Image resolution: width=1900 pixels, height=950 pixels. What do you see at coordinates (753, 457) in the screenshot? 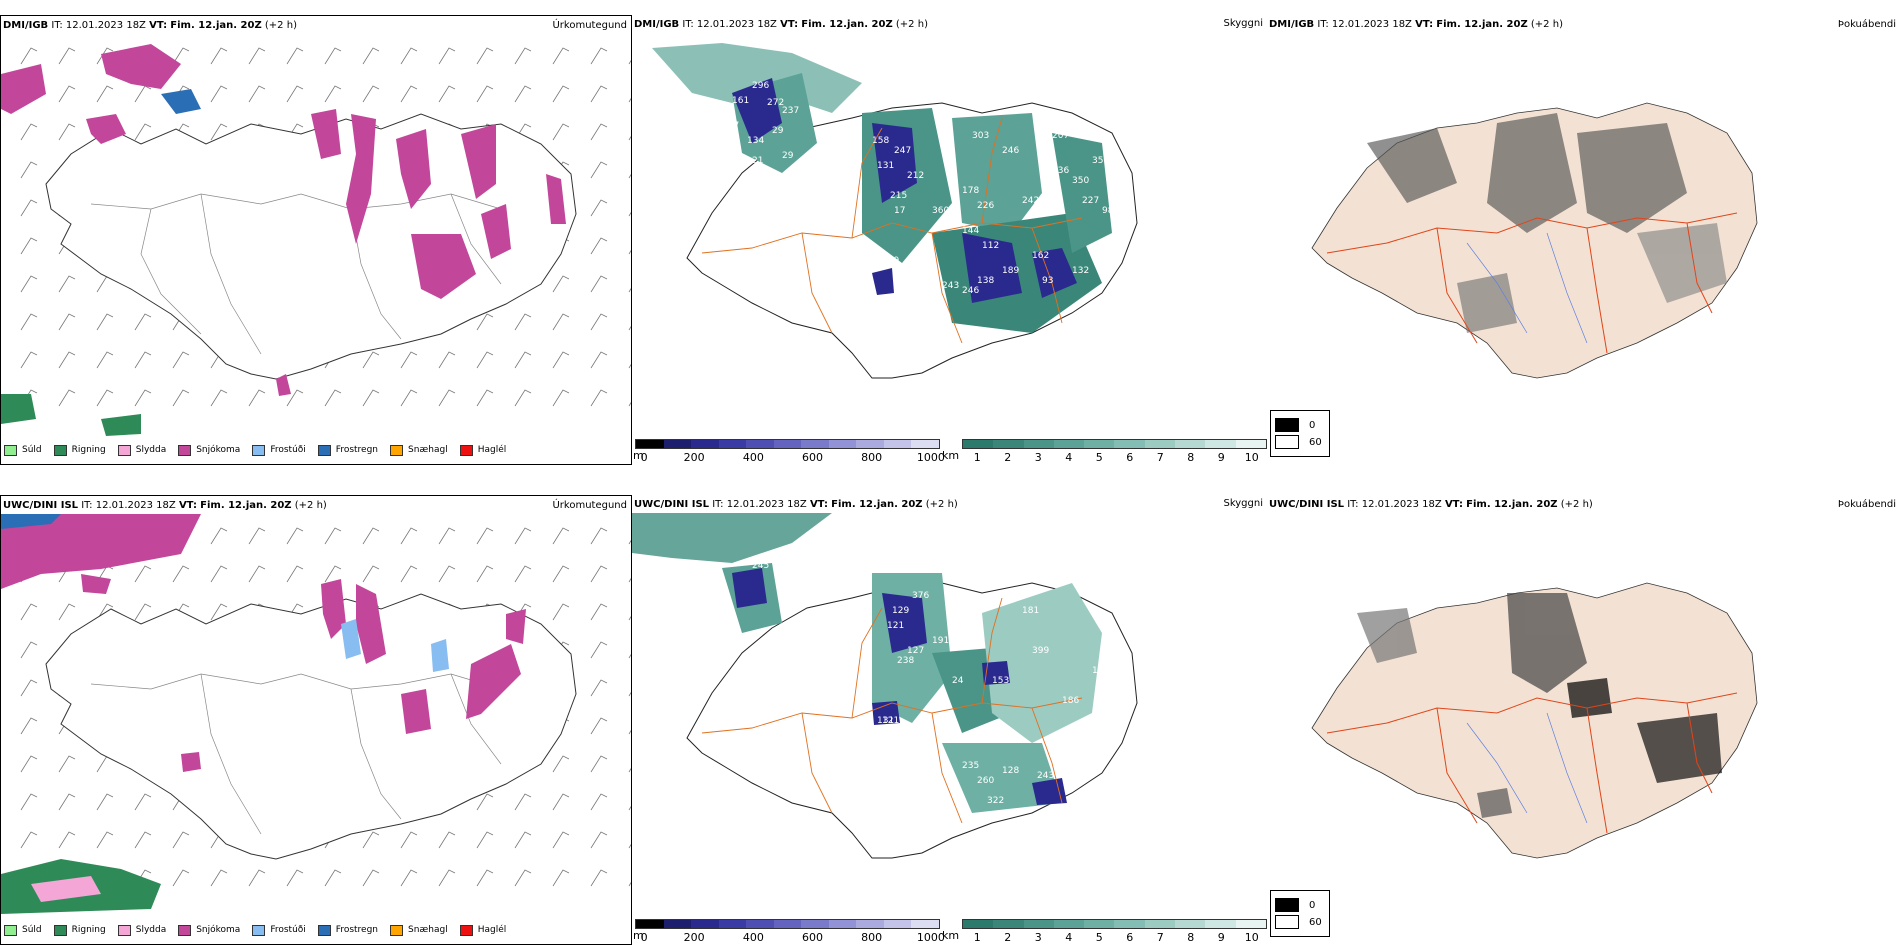
I see `scale-tick-label: 400` at bounding box center [753, 457].